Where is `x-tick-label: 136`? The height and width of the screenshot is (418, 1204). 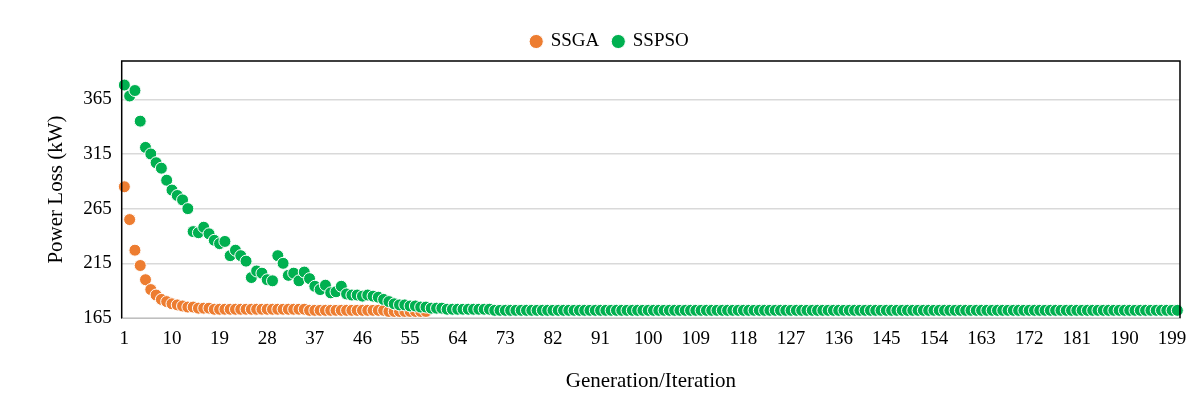
x-tick-label: 136 is located at coordinates (838, 338).